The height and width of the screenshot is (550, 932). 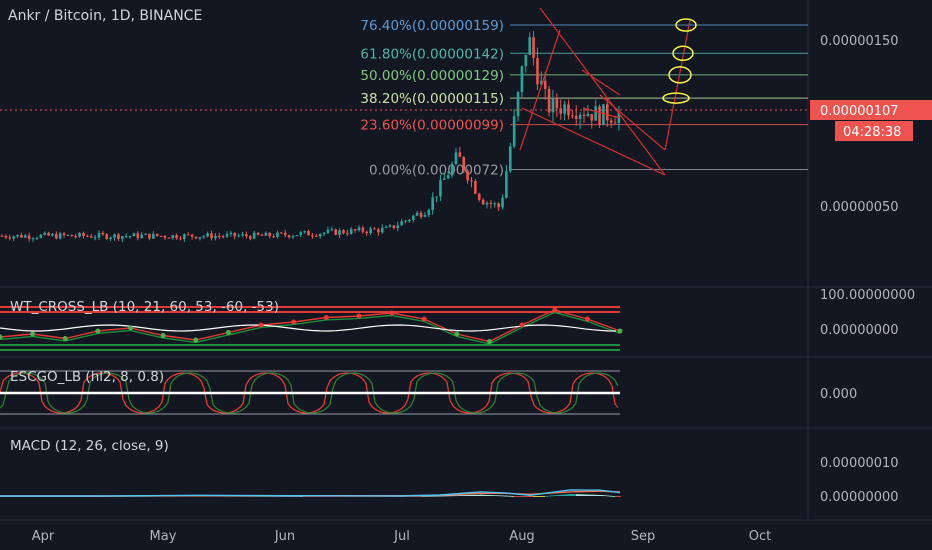 What do you see at coordinates (676, 98) in the screenshot?
I see `target-ellipse` at bounding box center [676, 98].